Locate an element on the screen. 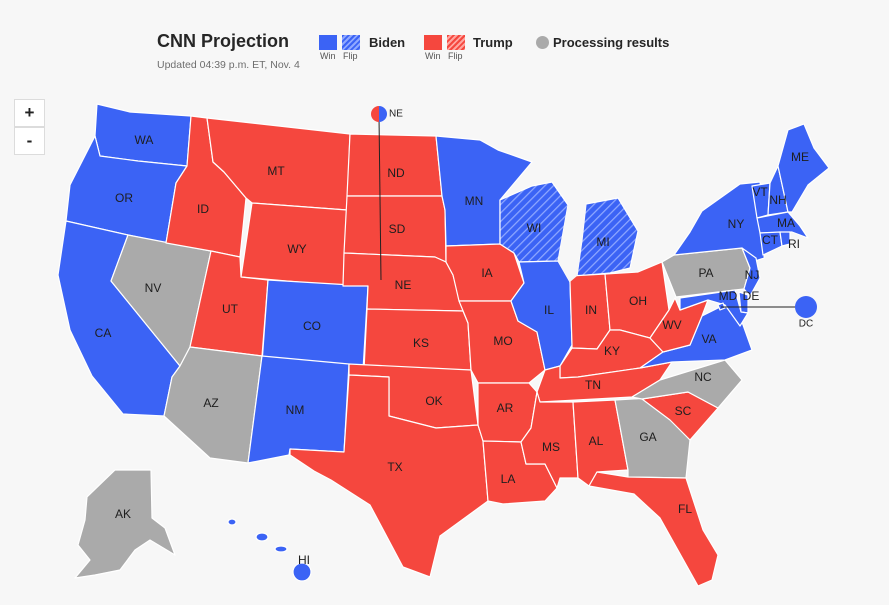 The height and width of the screenshot is (605, 889). processing-dot is located at coordinates (542, 42).